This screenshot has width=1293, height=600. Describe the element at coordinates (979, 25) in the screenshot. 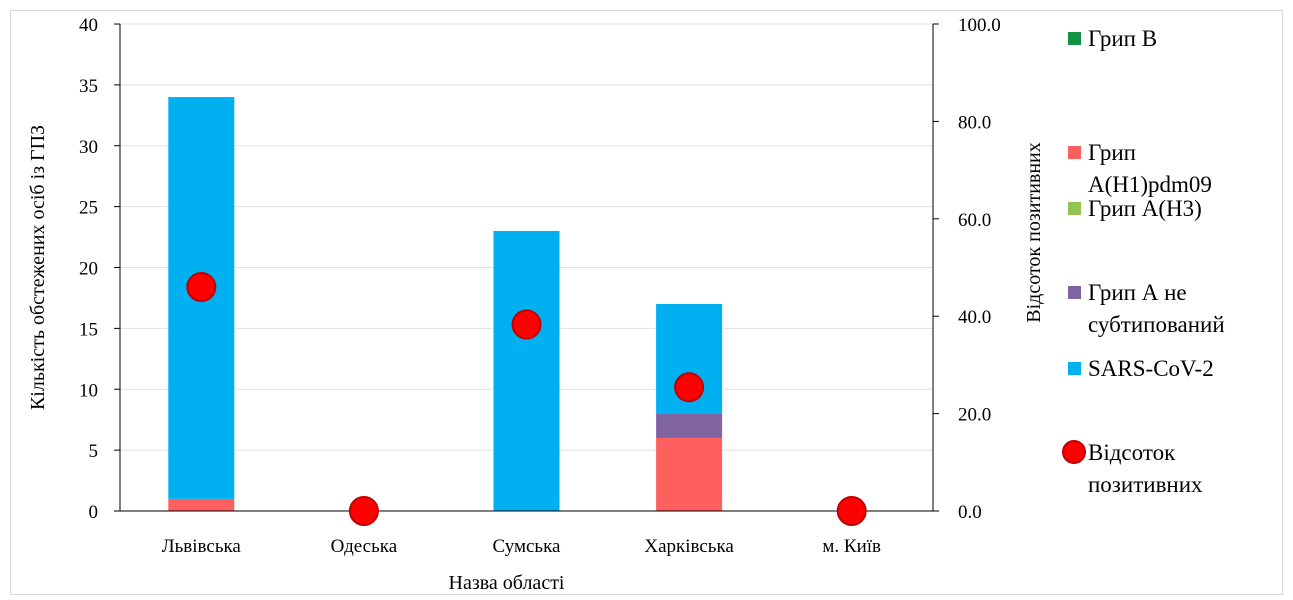

I see `y2-tick-label: 100.0` at that location.